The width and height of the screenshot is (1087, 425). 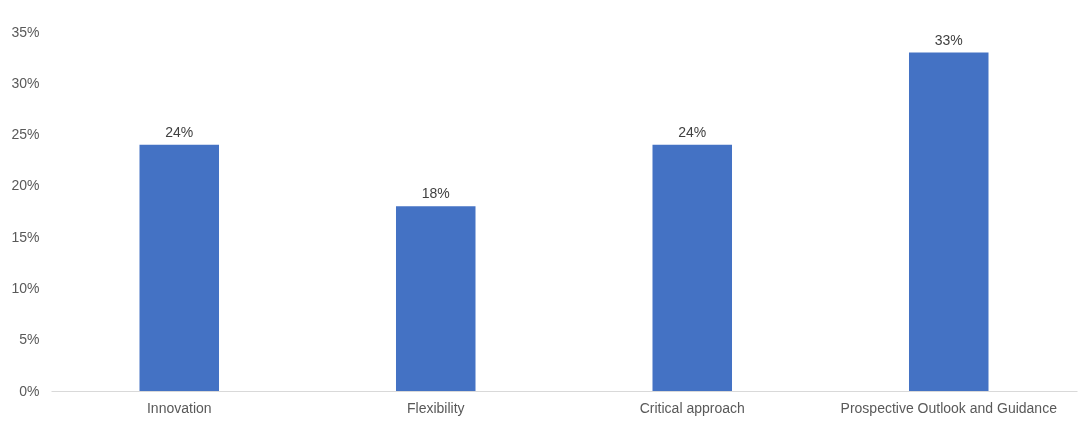 What do you see at coordinates (29, 390) in the screenshot?
I see `y-tick-label: 0%` at bounding box center [29, 390].